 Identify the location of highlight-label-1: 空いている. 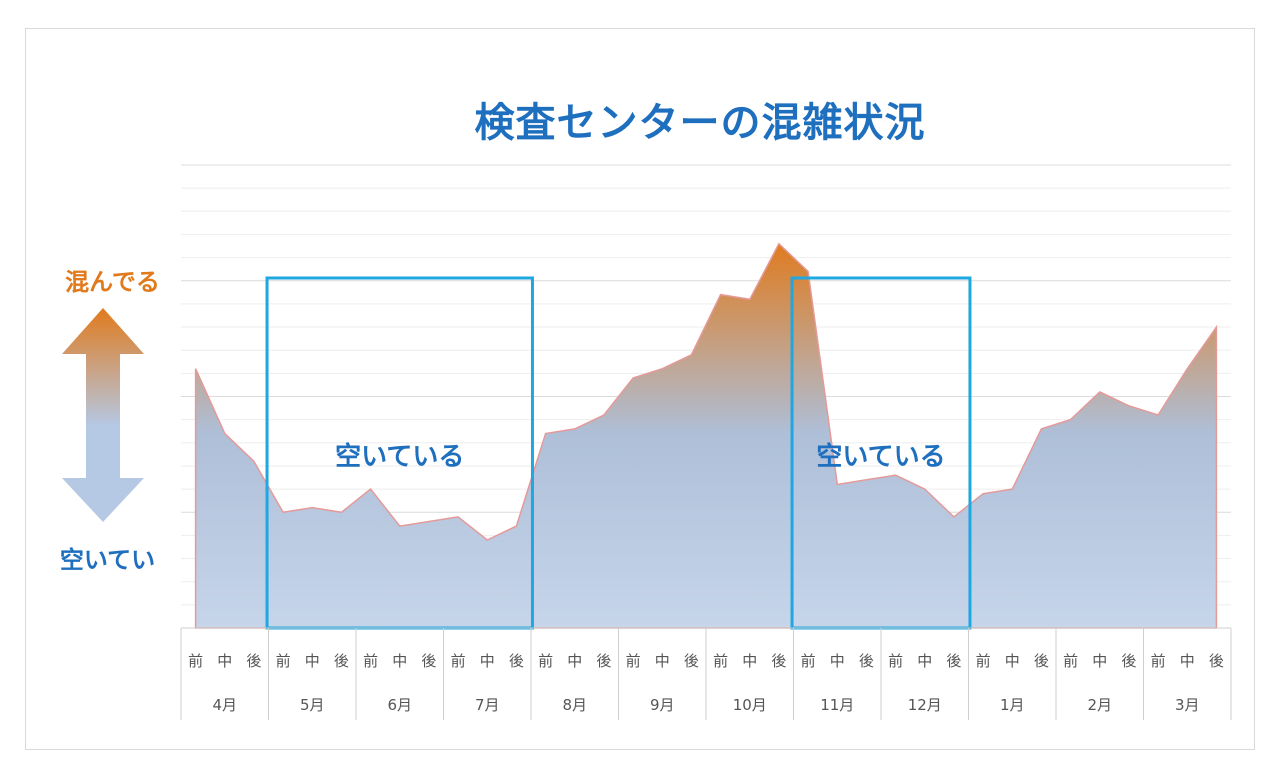
(399, 456).